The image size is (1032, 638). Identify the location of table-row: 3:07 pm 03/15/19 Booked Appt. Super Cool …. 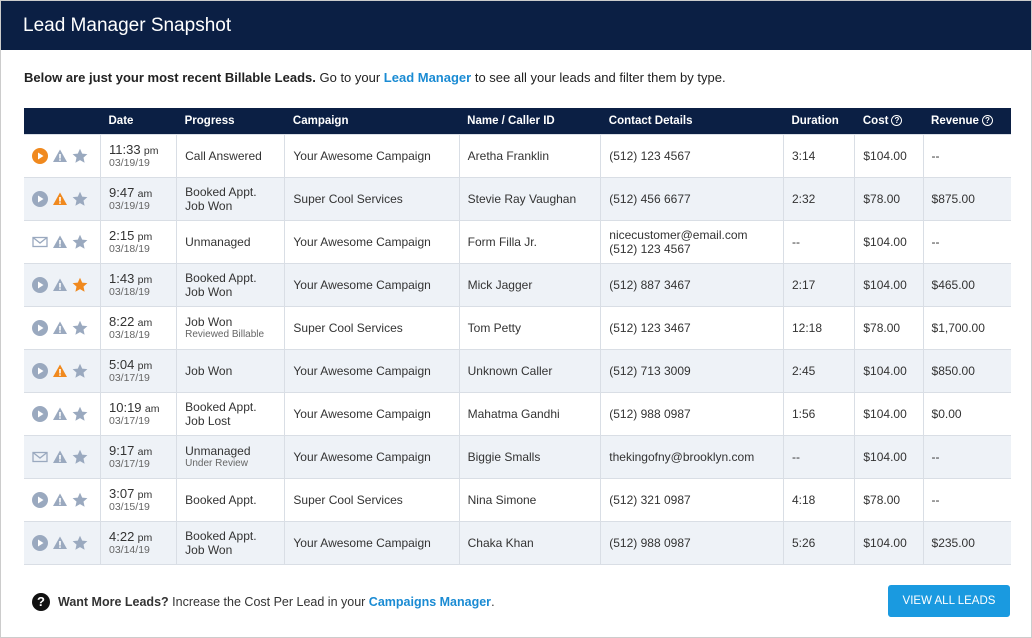
(517, 499).